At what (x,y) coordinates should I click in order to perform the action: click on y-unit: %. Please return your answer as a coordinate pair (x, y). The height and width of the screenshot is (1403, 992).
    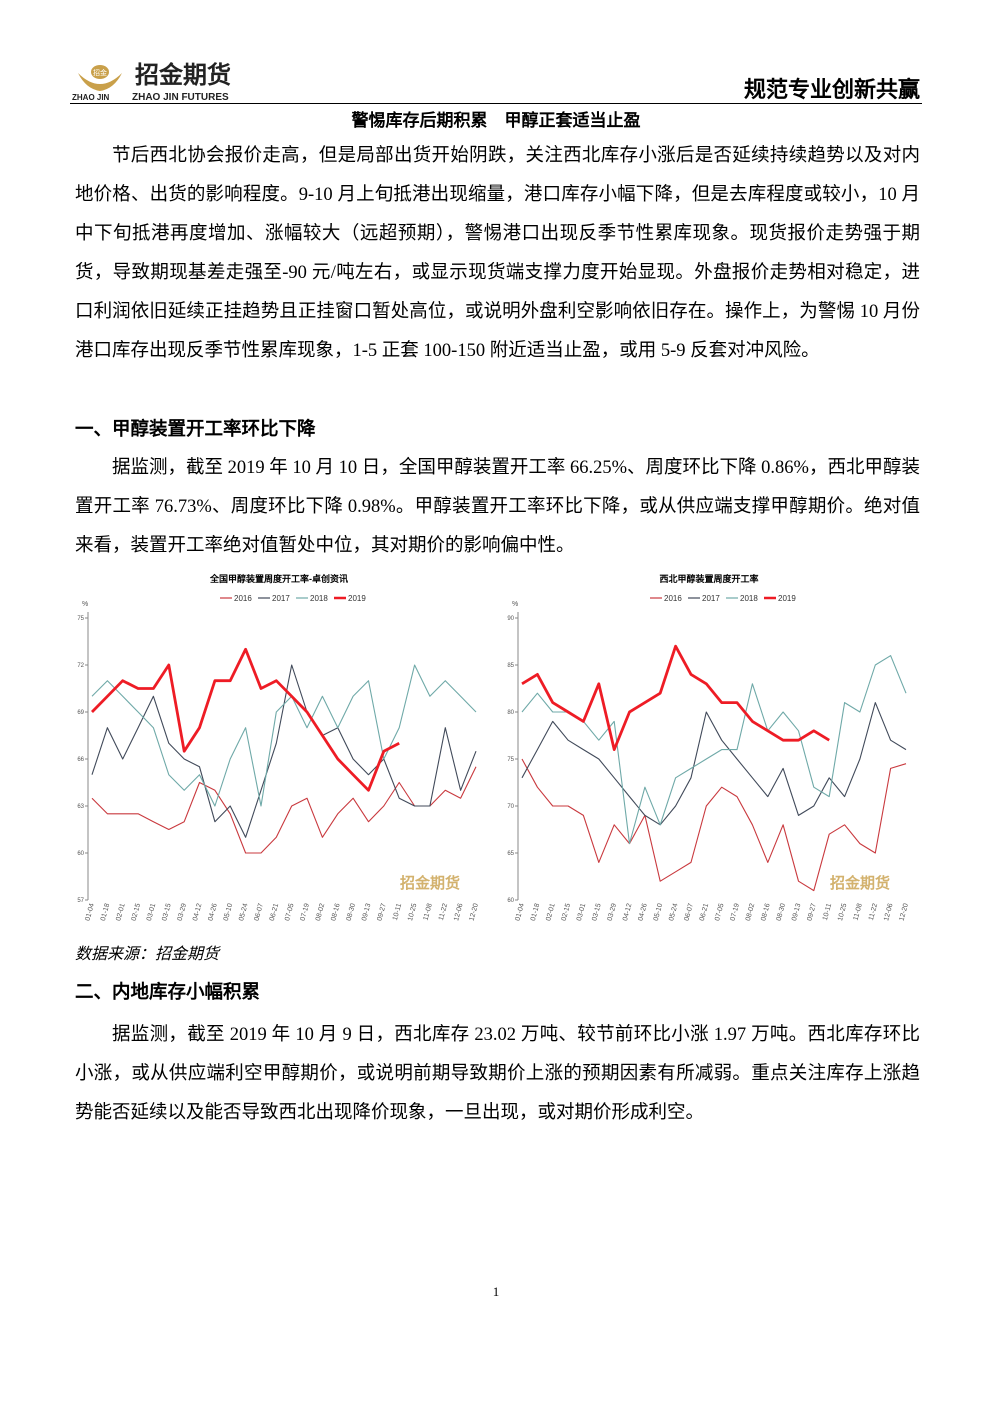
    Looking at the image, I should click on (515, 604).